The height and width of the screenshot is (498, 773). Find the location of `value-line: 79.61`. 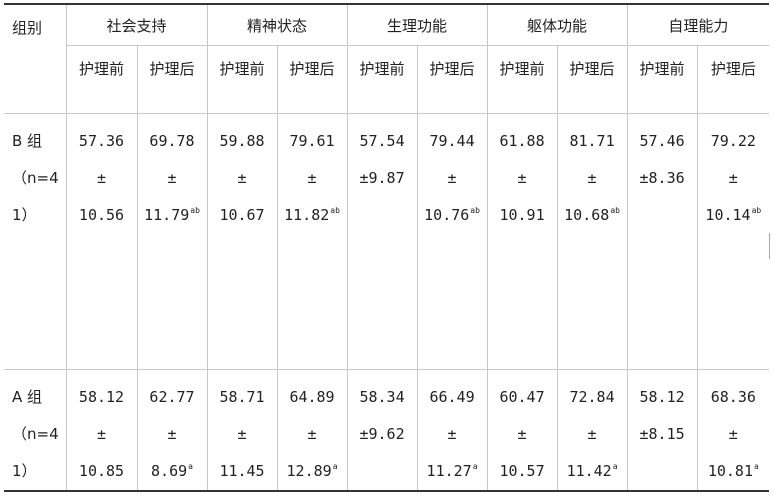

value-line: 79.61 is located at coordinates (312, 141).